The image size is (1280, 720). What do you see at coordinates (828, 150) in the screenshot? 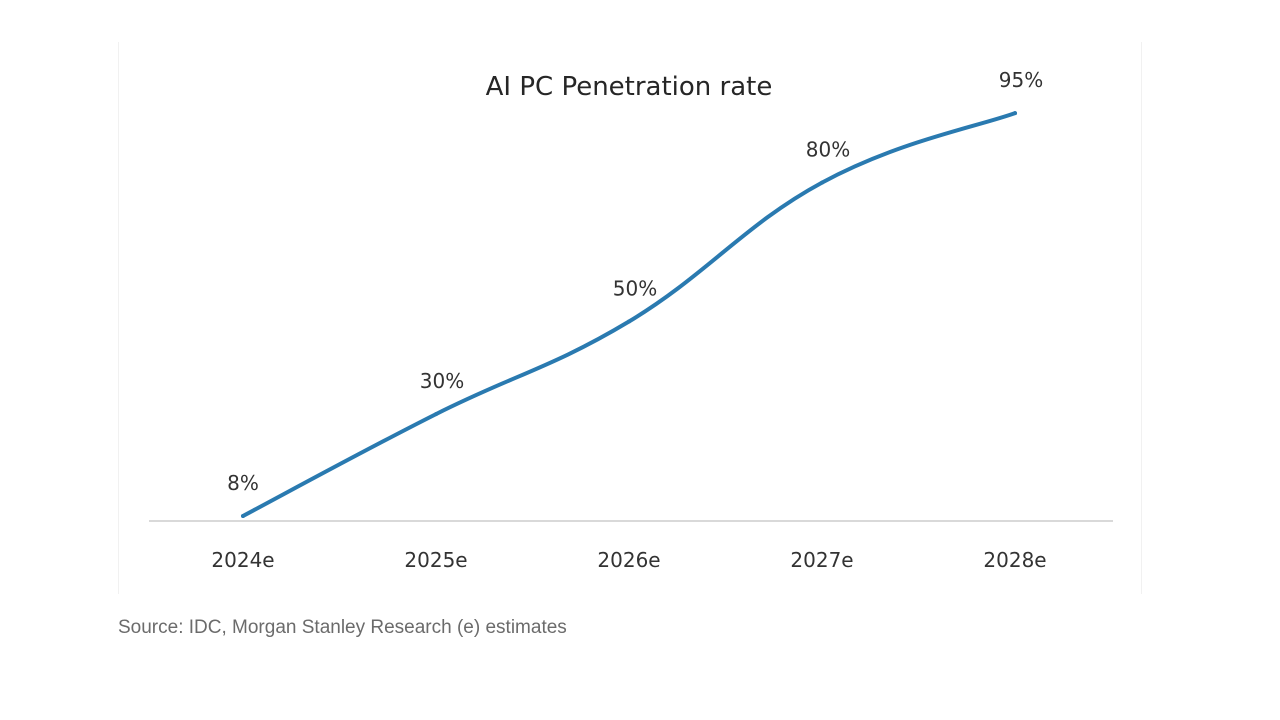
I see `data-label: 80%` at bounding box center [828, 150].